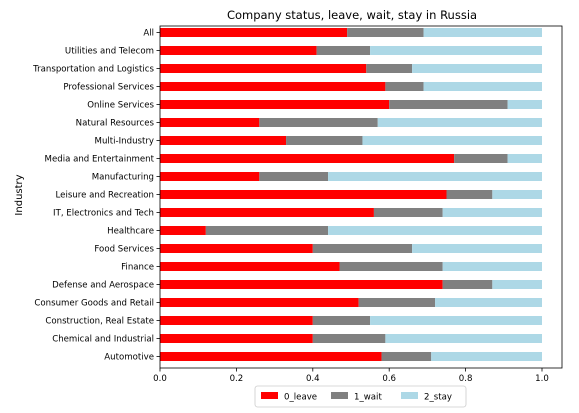 This screenshot has height=413, width=579. I want to click on legend-swatch-1_wait, so click(339, 395).